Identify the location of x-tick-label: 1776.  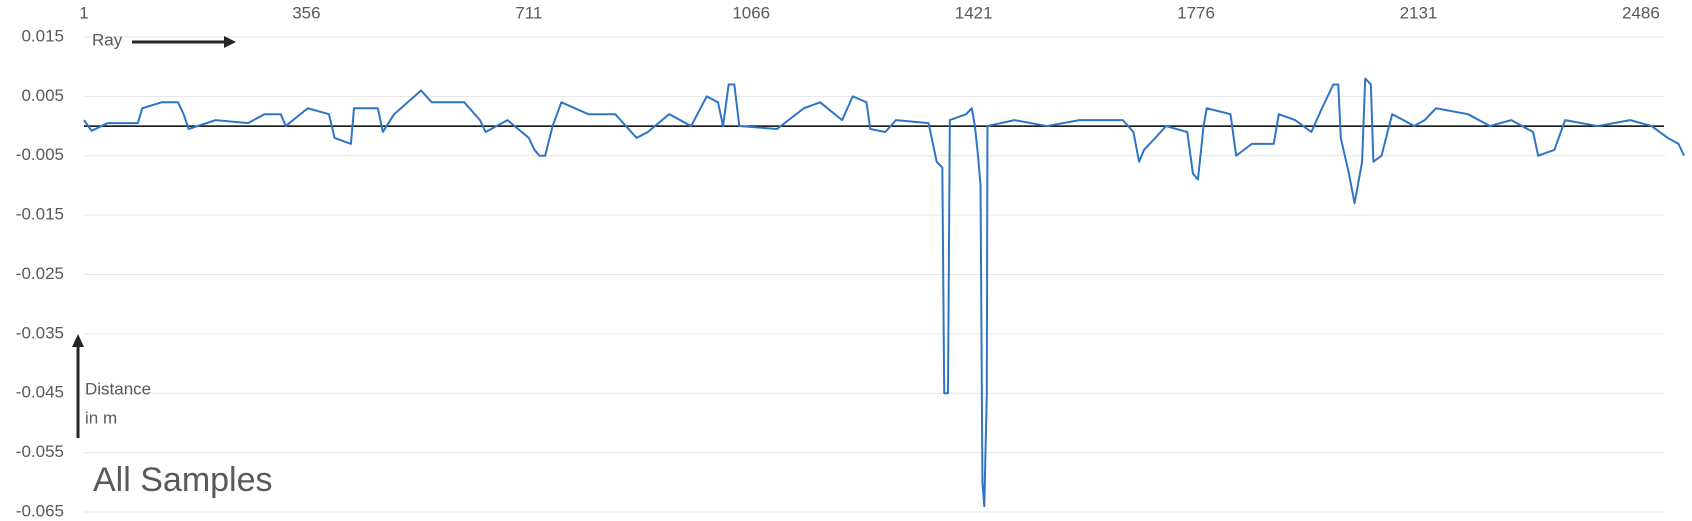
(1196, 12).